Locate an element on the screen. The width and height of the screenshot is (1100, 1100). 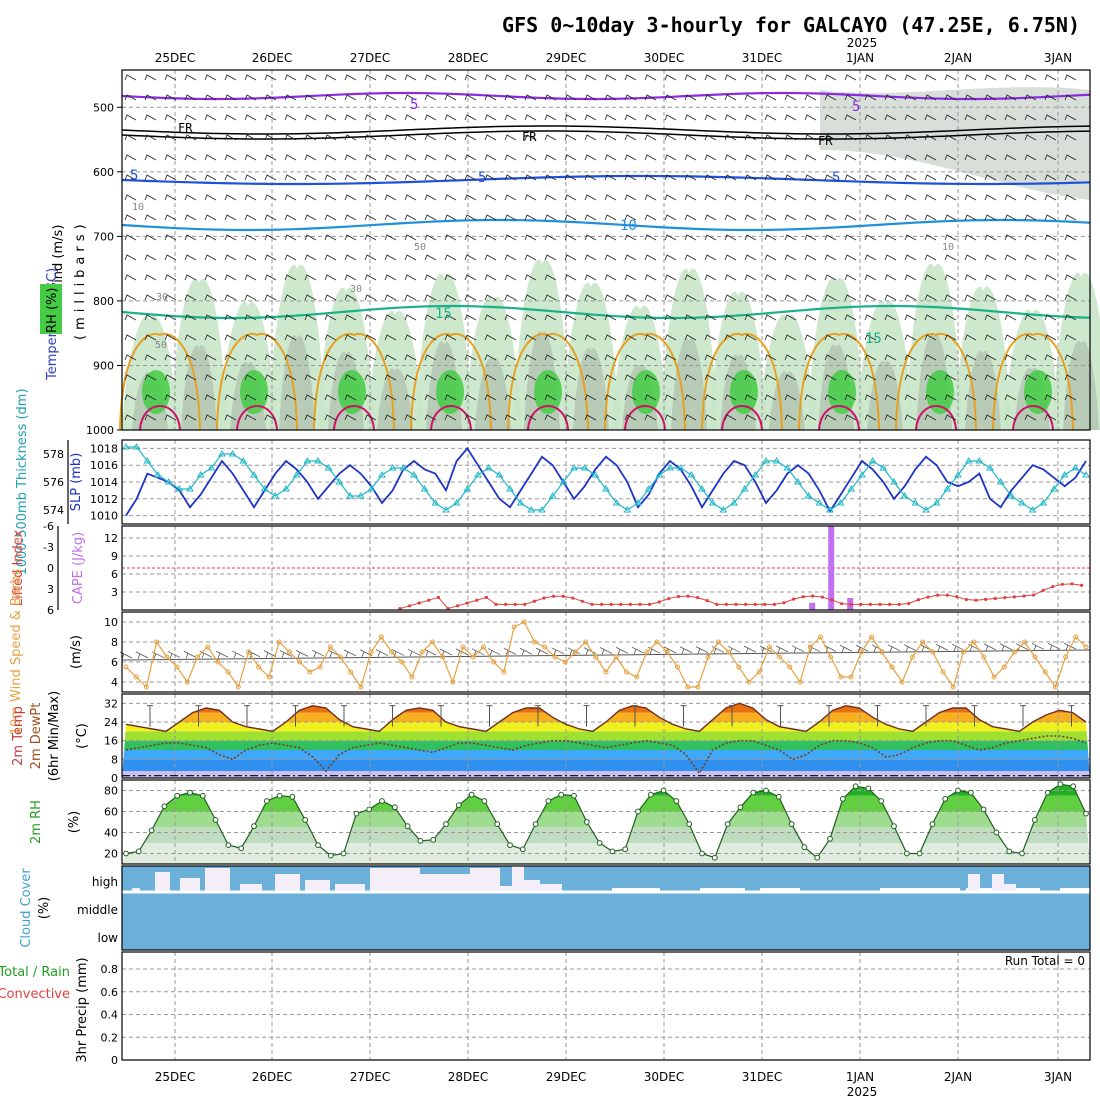
top-day-label: 3JAN is located at coordinates (1058, 58).